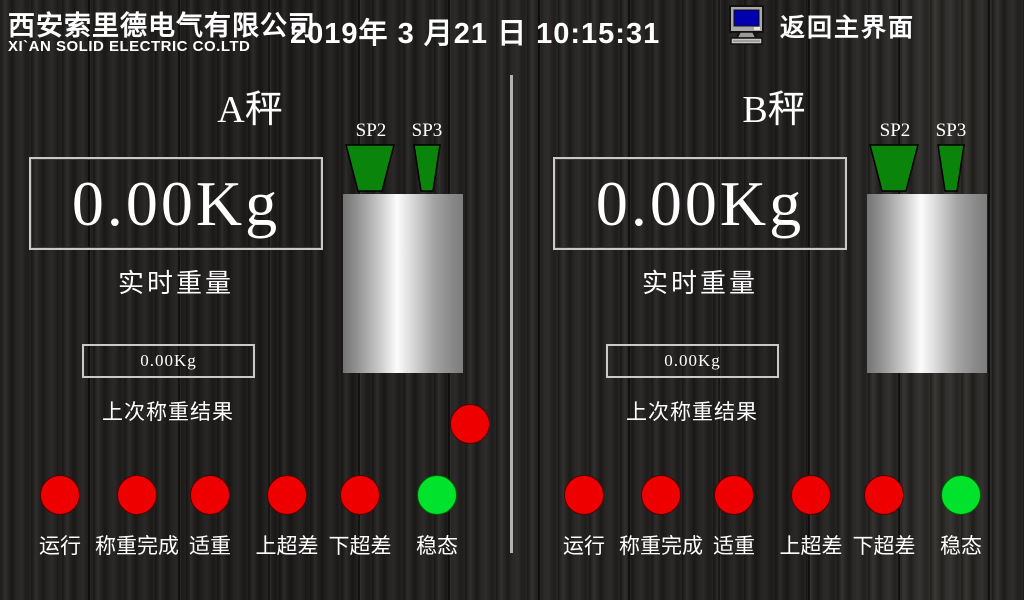 This screenshot has width=1024, height=600. I want to click on scale-title: A秤, so click(250, 110).